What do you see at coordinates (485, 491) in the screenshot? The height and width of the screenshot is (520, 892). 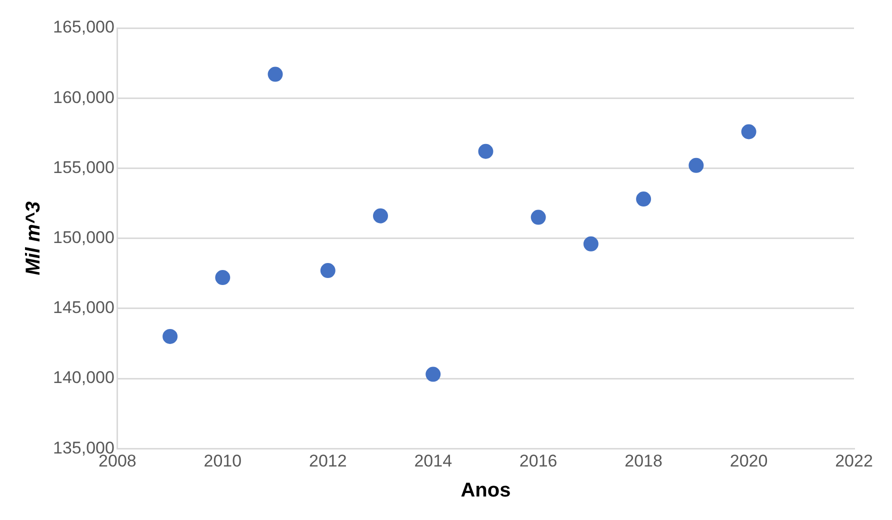 I see `x-axis-title: Anos` at bounding box center [485, 491].